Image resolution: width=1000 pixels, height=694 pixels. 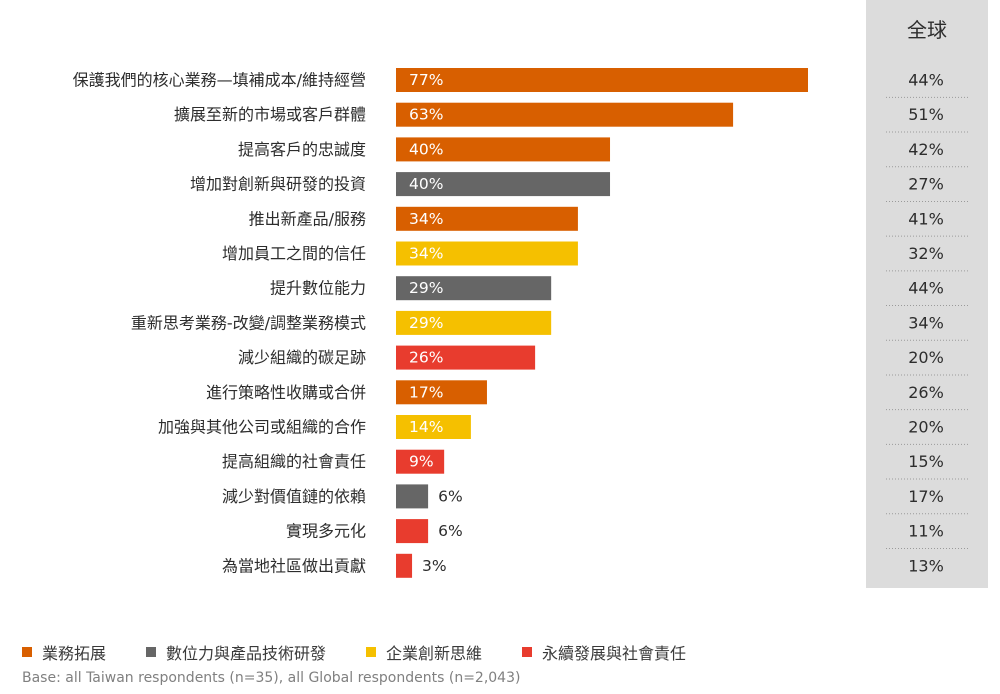 I want to click on global-value: 41%, so click(x=926, y=218).